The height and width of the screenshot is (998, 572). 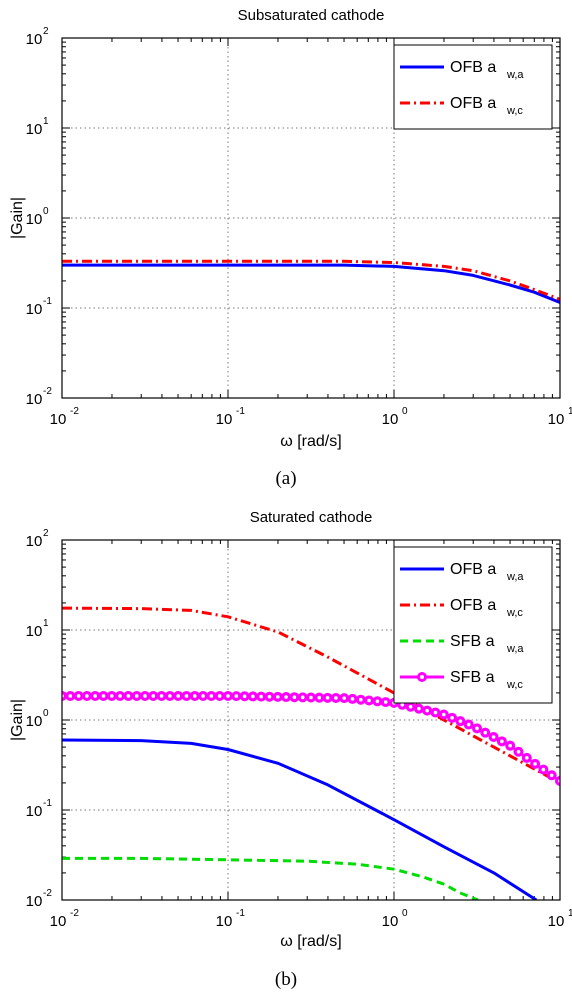 I want to click on y-tick-exponent: -1, so click(x=47, y=301).